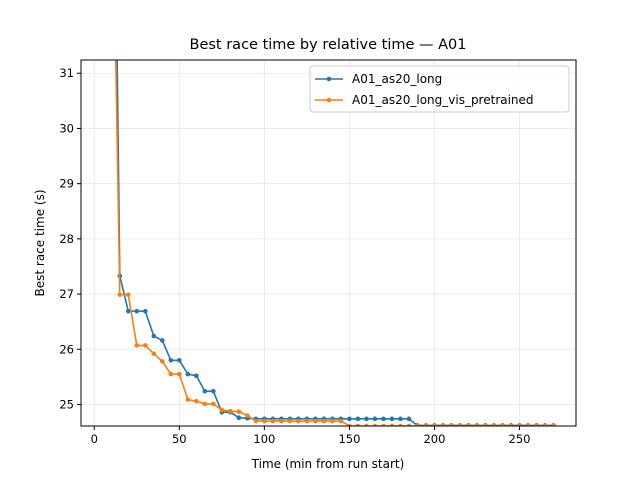 The image size is (640, 484). I want to click on x-tick-label: 0, so click(94, 439).